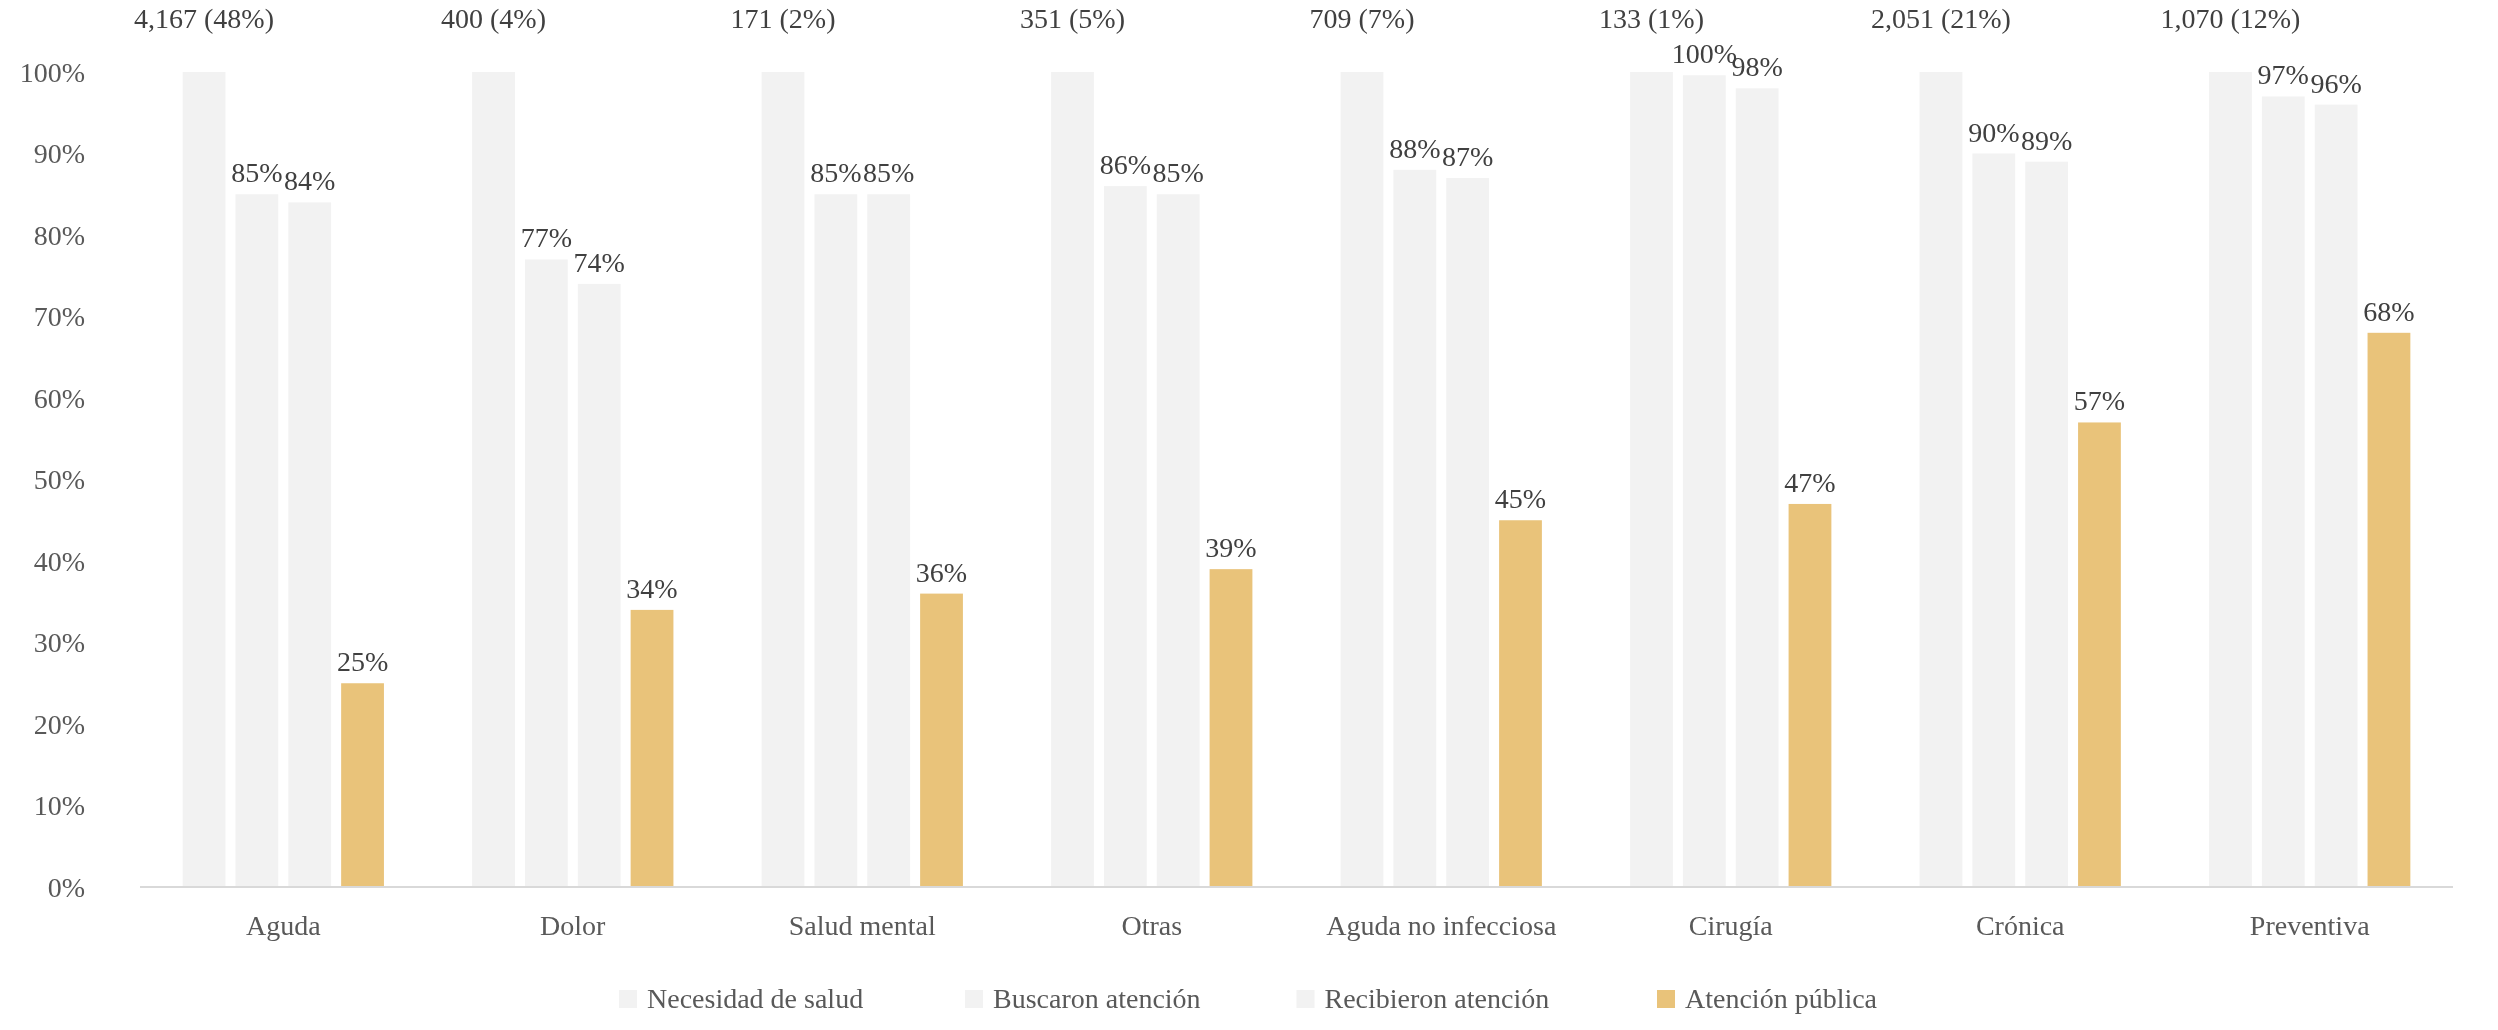 The image size is (2498, 1030). Describe the element at coordinates (1651, 18) in the screenshot. I see `text: 133 (1%)` at that location.